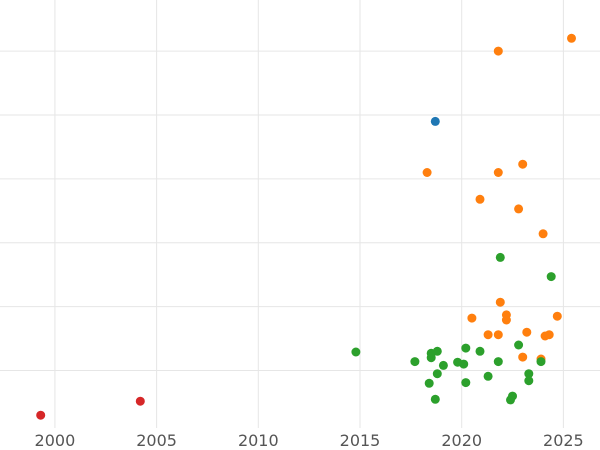 This screenshot has height=450, width=600. I want to click on x-tick-label-2015: 2015, so click(360, 440).